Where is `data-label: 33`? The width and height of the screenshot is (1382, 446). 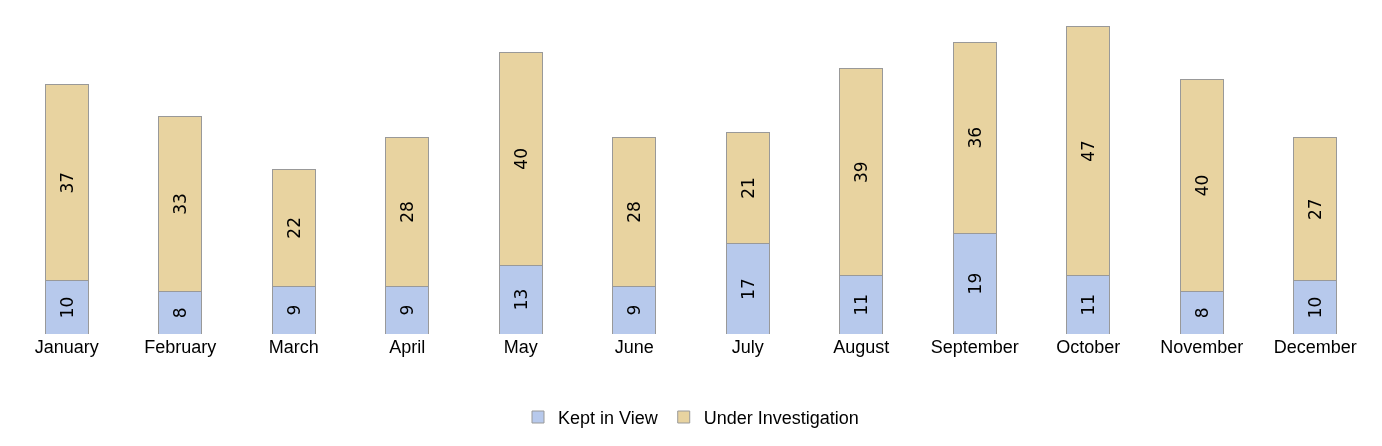
data-label: 33 is located at coordinates (180, 204).